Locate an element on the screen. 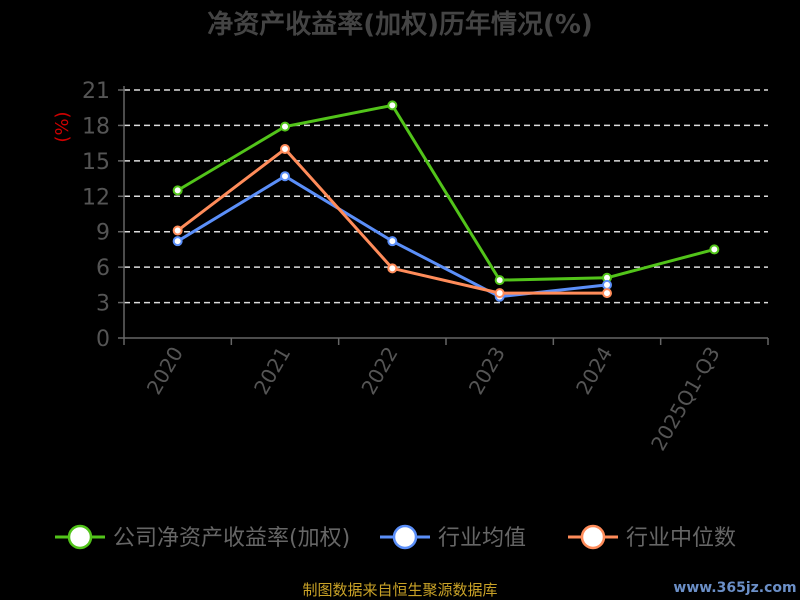 The height and width of the screenshot is (600, 800). legend-label: 公司净资产收益率(加权) is located at coordinates (231, 538).